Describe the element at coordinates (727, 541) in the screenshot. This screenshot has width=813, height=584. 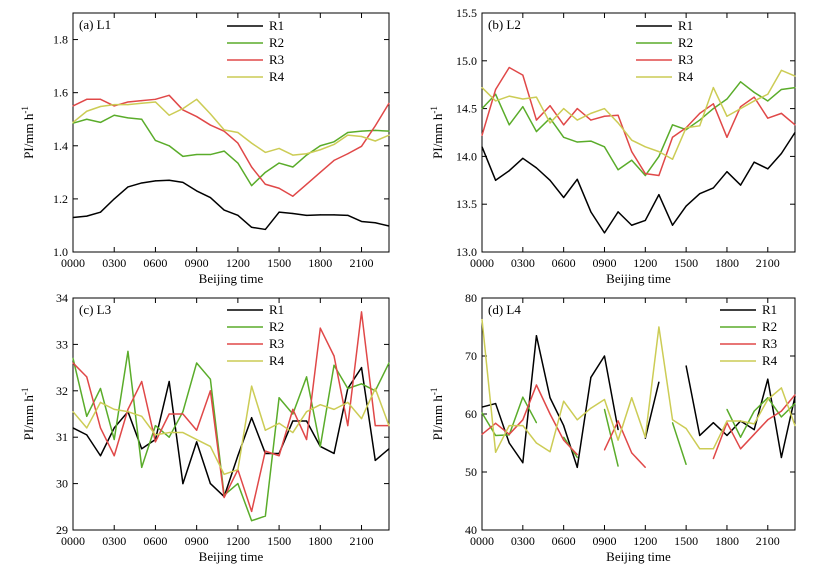
I see `x-tick-label: 1800` at that location.